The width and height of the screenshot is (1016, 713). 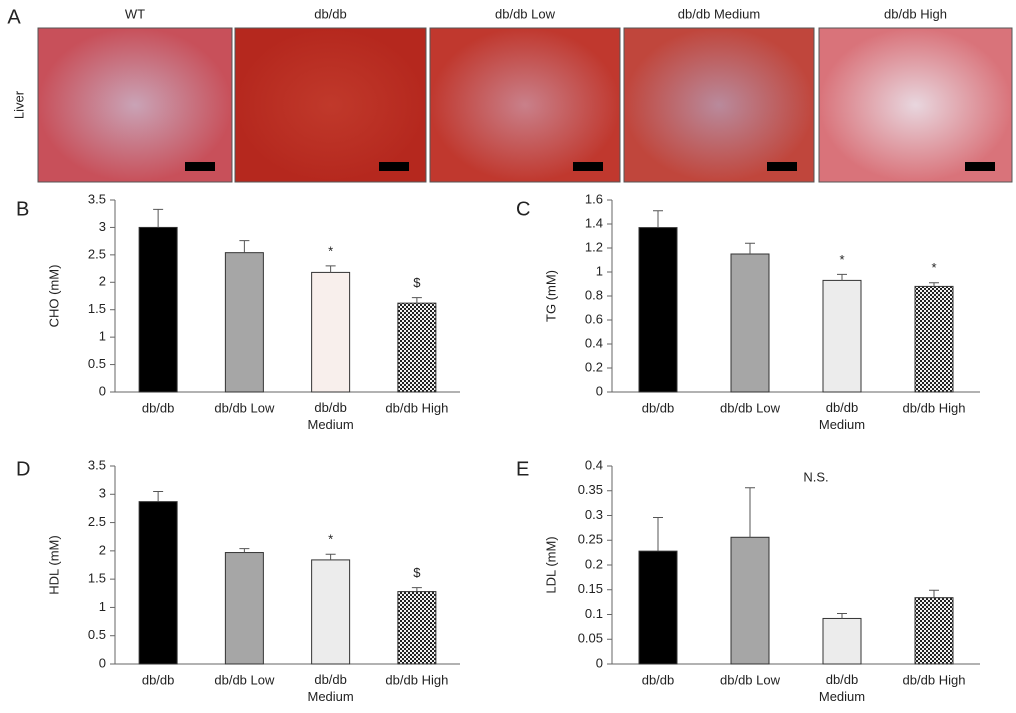 What do you see at coordinates (915, 13) in the screenshot?
I see `column-label: db/db High` at bounding box center [915, 13].